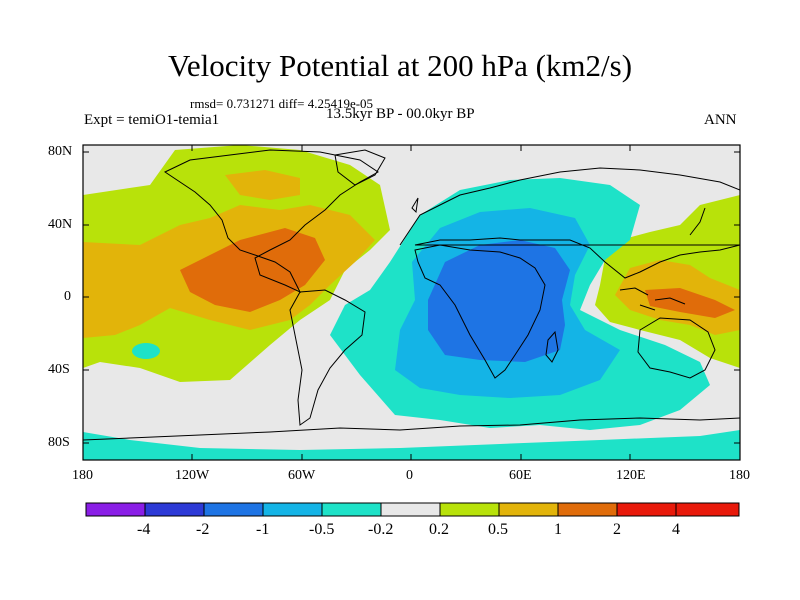 The image size is (800, 600). I want to click on lat-tick-label: 80N, so click(60, 151).